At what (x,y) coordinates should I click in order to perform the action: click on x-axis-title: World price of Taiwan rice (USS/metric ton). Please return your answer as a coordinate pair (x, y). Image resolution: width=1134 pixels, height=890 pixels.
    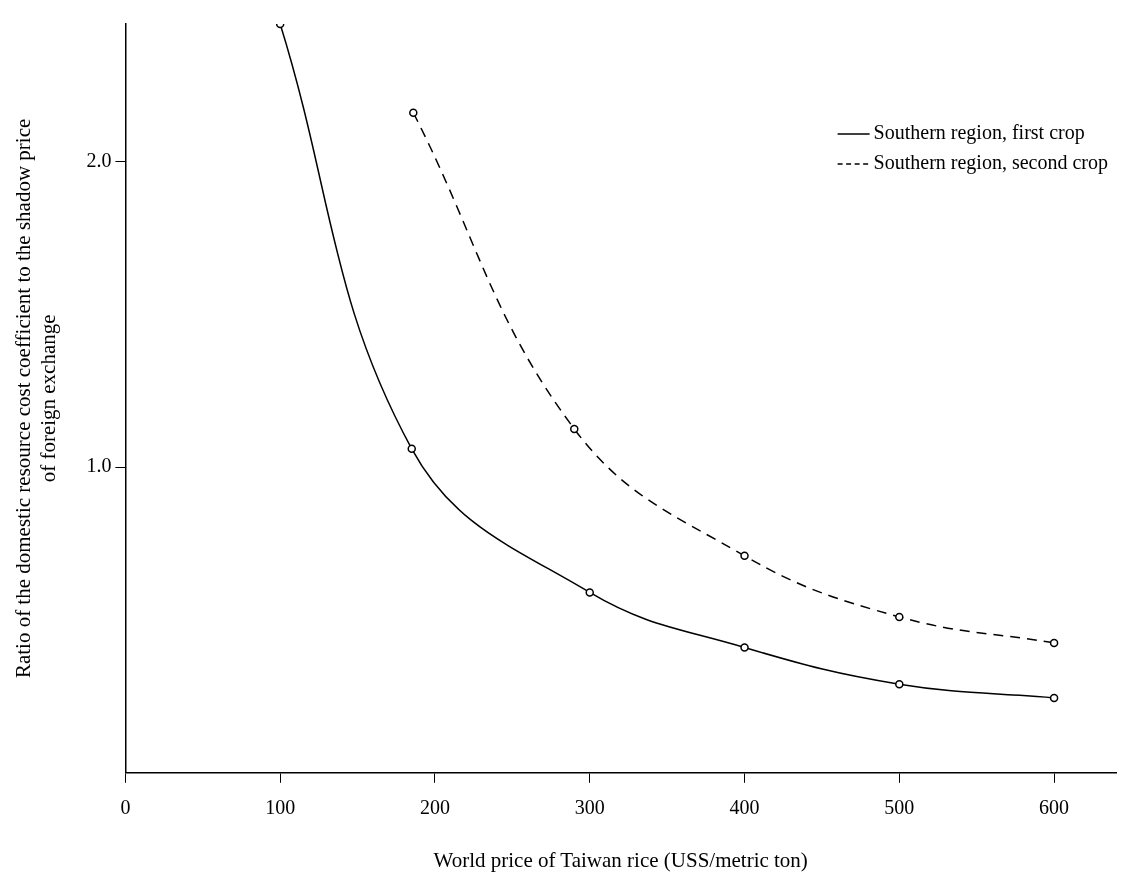
    Looking at the image, I should click on (620, 859).